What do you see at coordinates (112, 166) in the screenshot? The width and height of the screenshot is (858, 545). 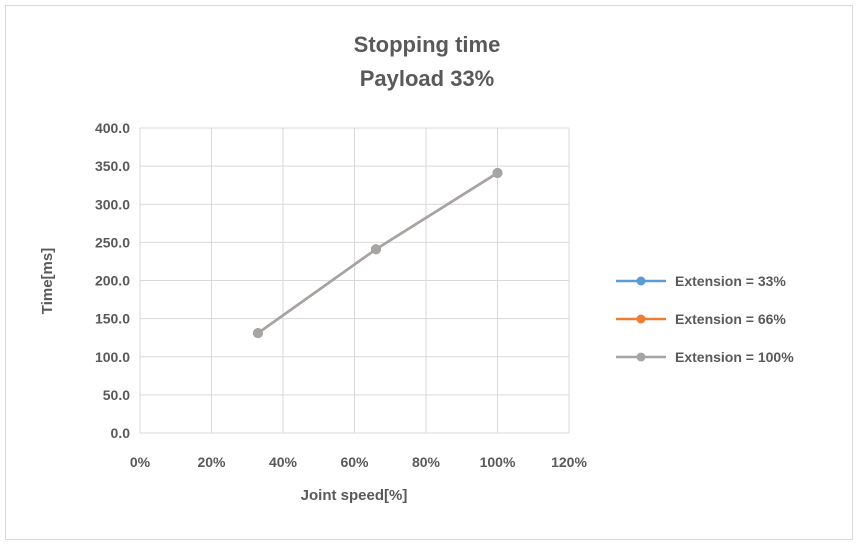 I see `y-tick-label: 350.0` at bounding box center [112, 166].